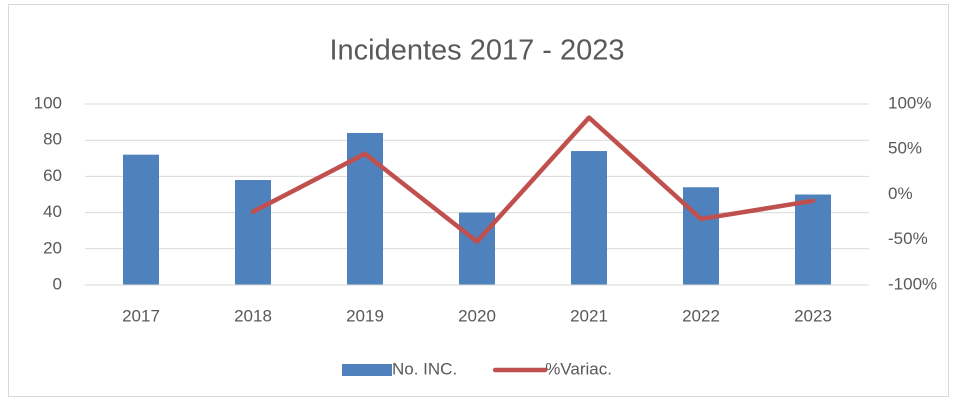  What do you see at coordinates (52, 211) in the screenshot?
I see `y-tick-label: 40` at bounding box center [52, 211].